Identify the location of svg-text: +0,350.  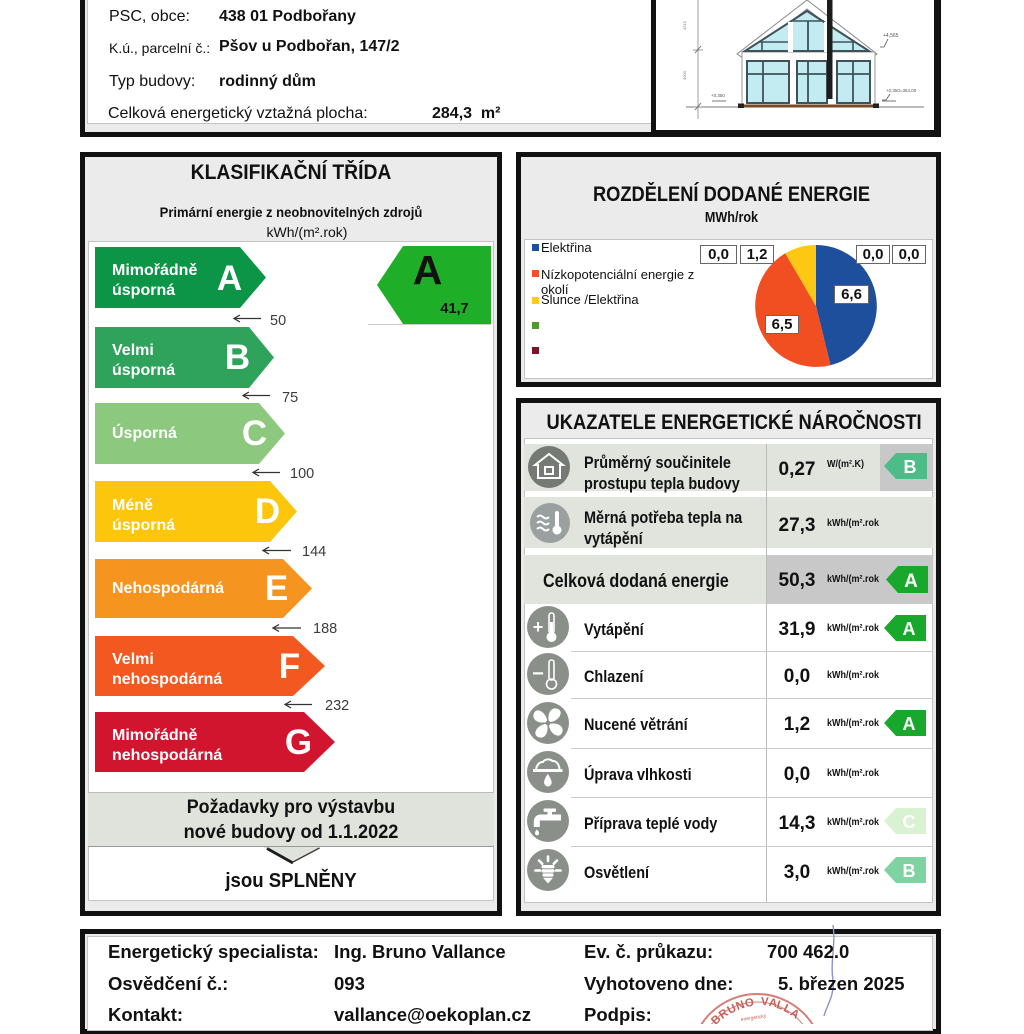
(718, 95).